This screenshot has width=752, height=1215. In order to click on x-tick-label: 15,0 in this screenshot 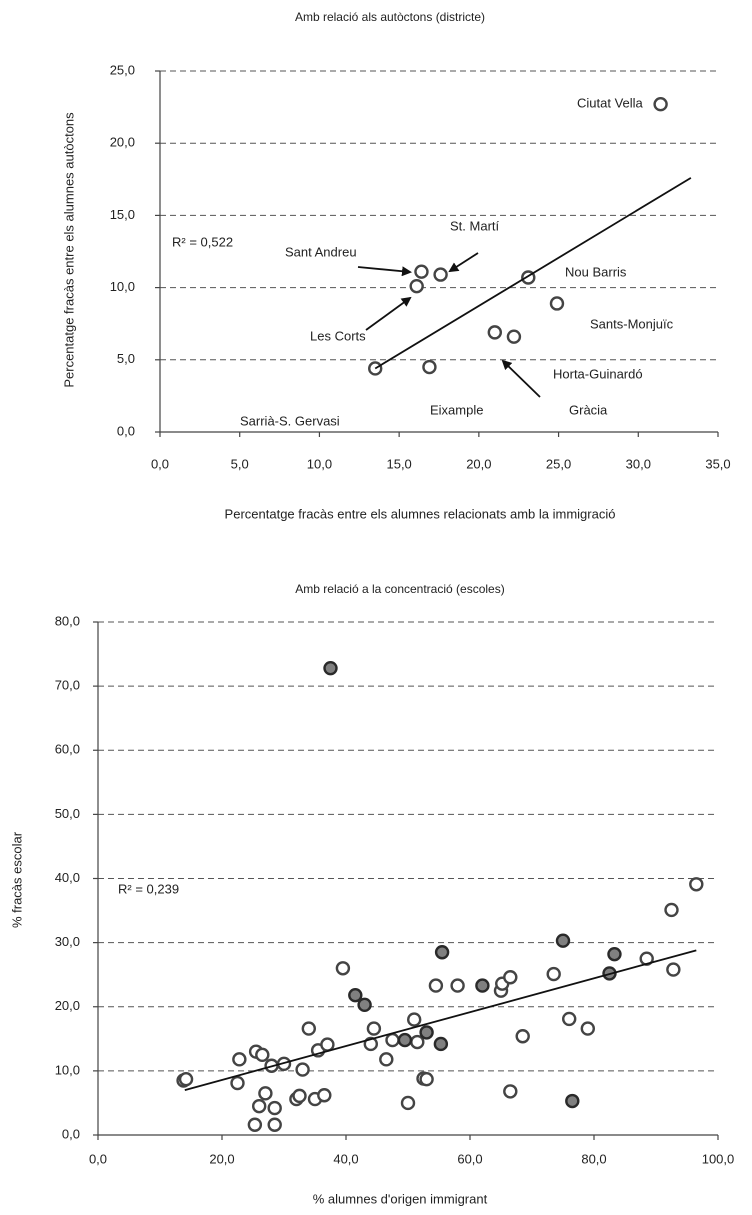, I will do `click(398, 463)`.